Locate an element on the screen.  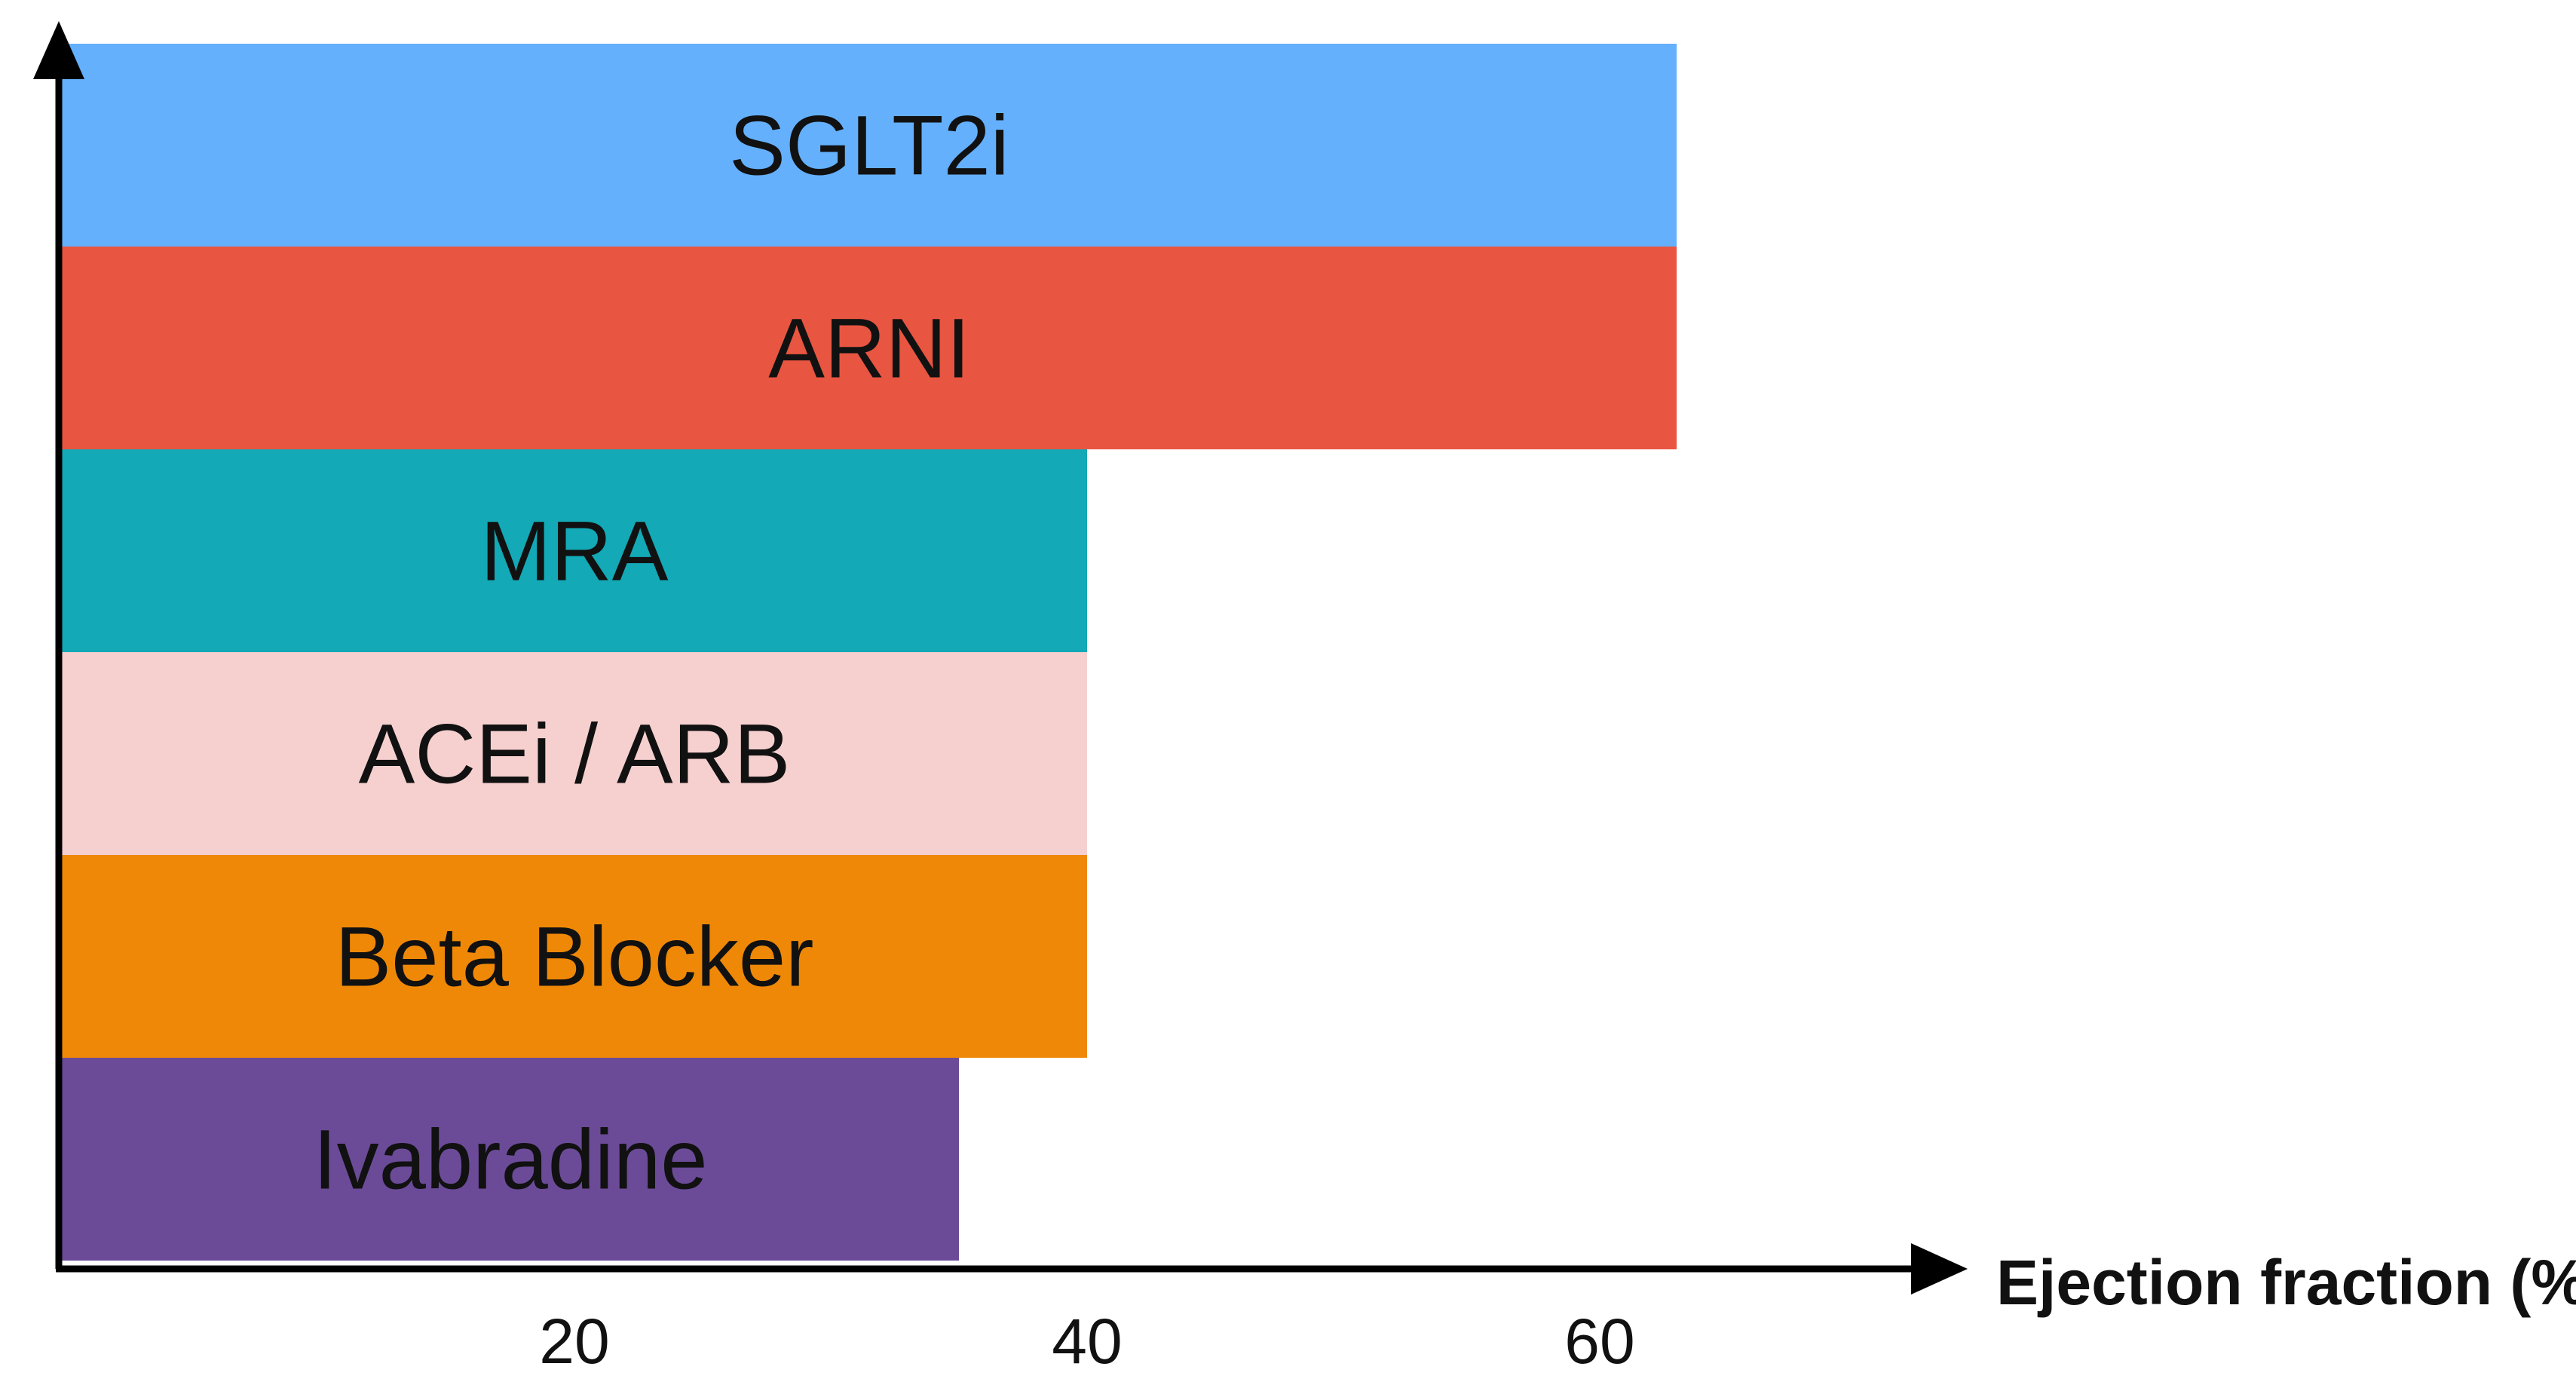
bar-label-acei-arb: ACEi / ARB is located at coordinates (575, 754).